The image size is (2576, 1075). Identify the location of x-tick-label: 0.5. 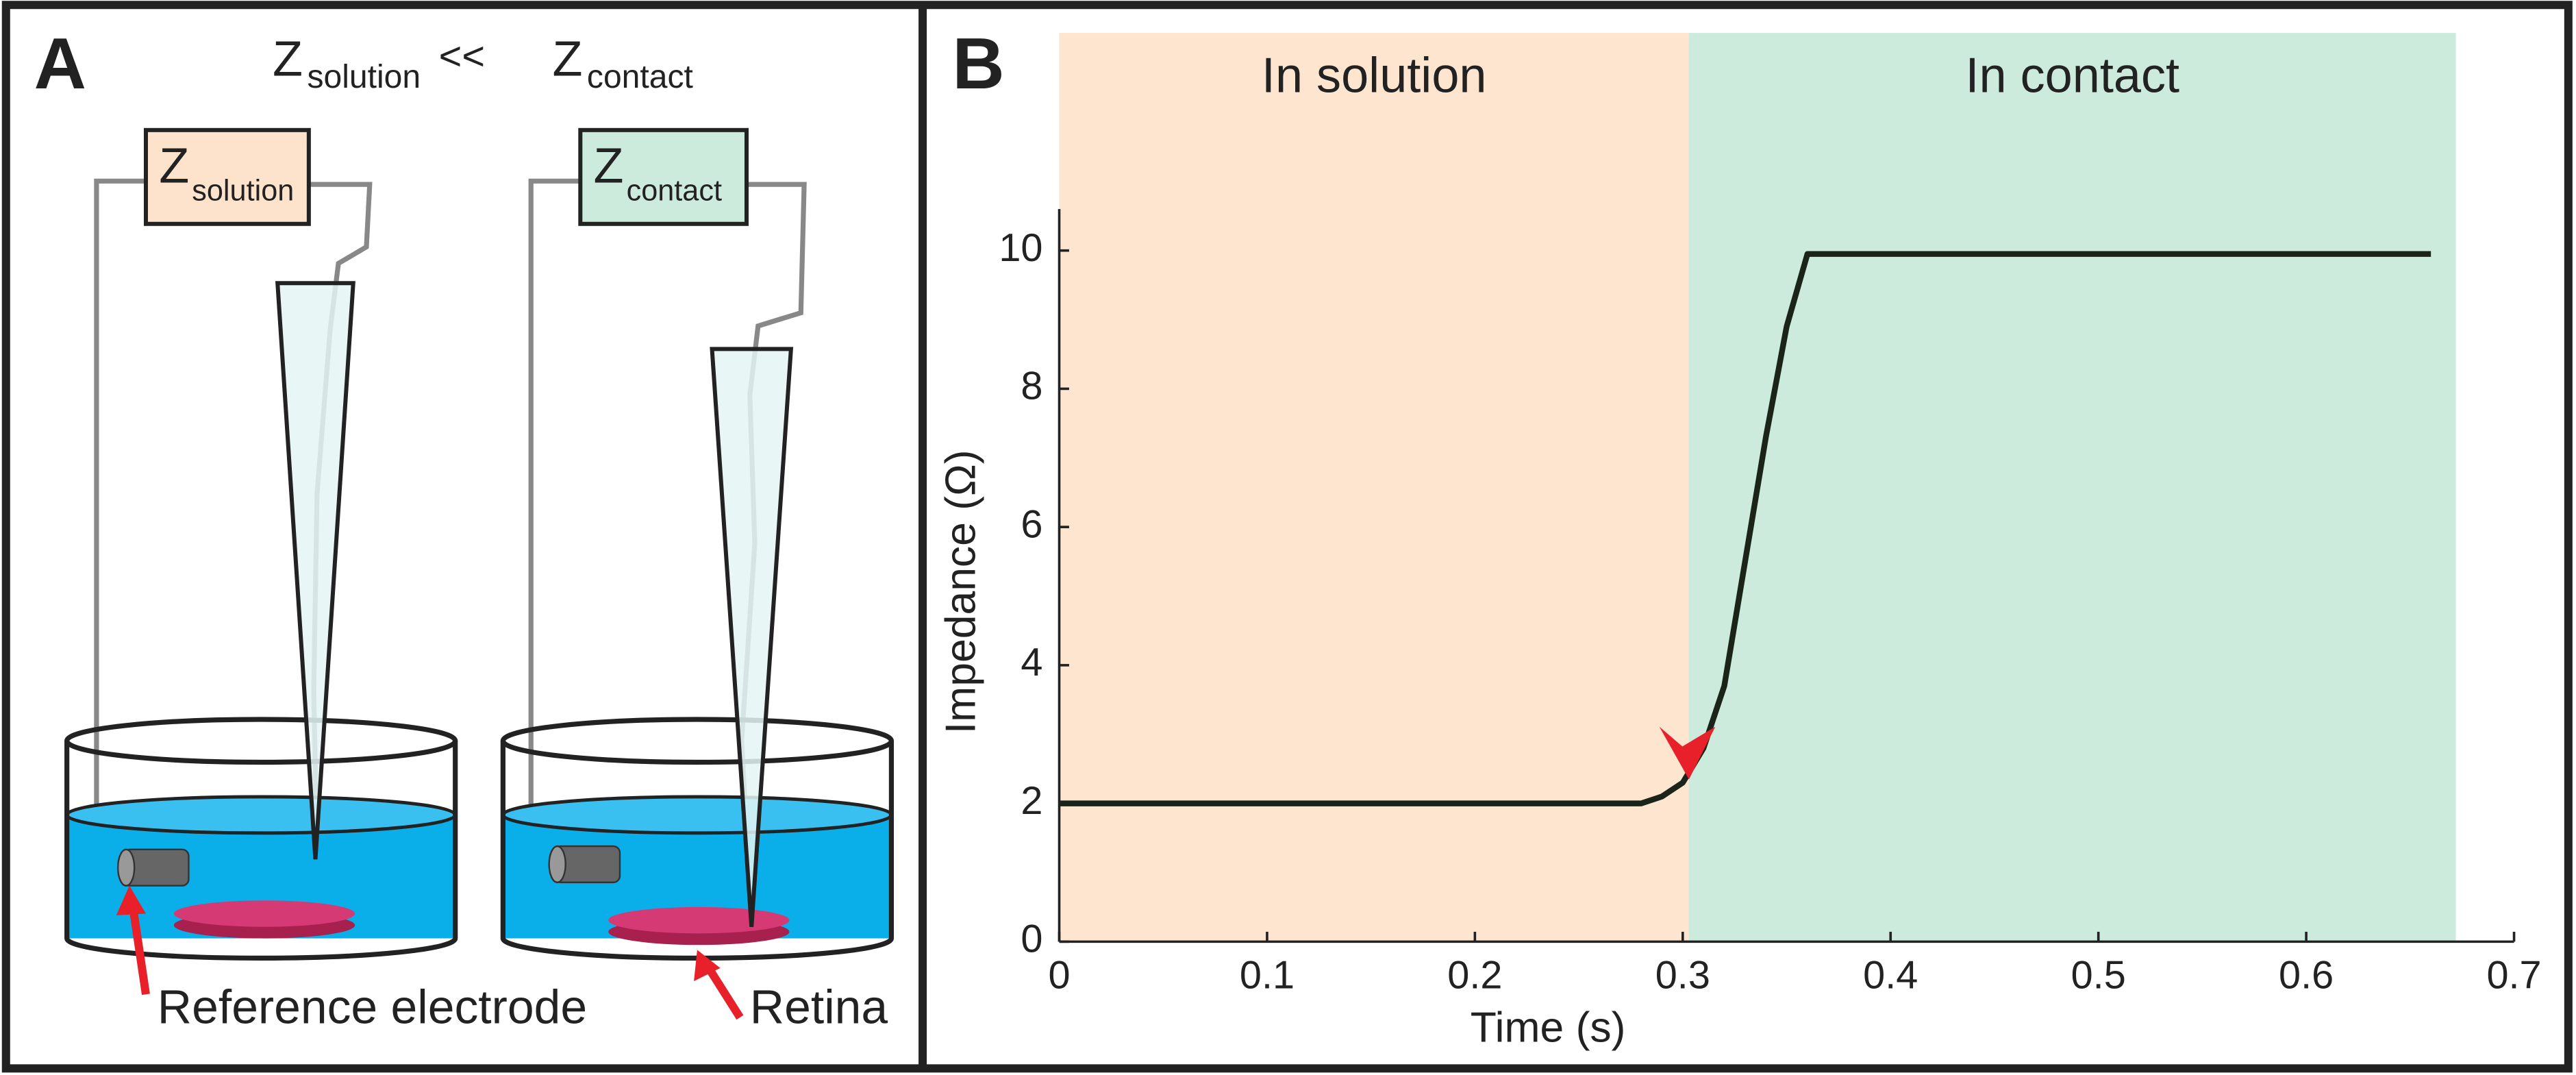
(2098, 975).